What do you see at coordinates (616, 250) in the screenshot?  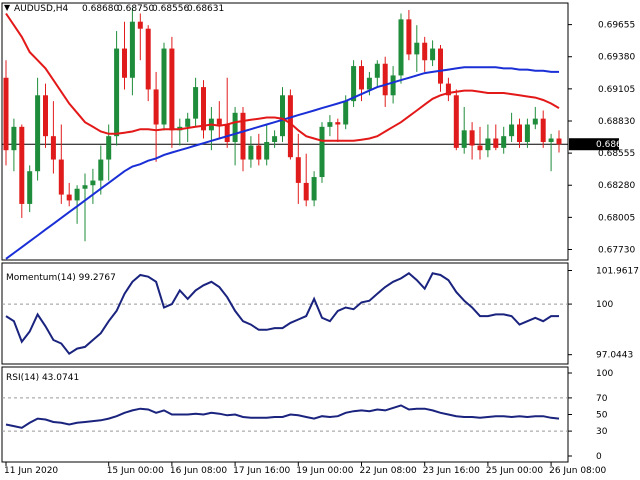 I see `price-tick-label: 0.67730` at bounding box center [616, 250].